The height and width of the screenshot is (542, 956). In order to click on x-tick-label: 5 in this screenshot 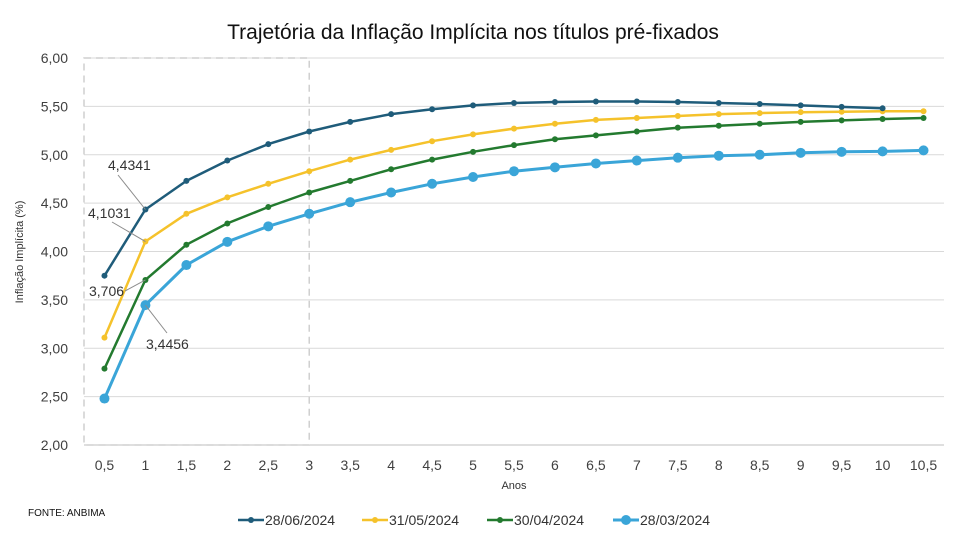, I will do `click(473, 465)`.